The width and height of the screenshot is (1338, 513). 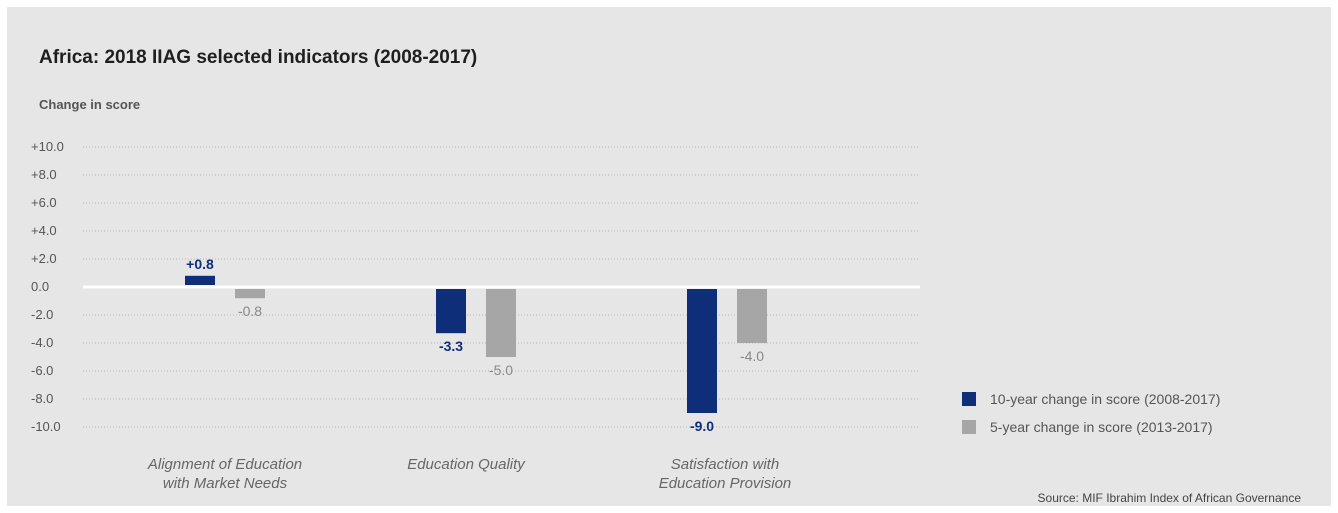 I want to click on category-label: Education Quality, so click(x=466, y=464).